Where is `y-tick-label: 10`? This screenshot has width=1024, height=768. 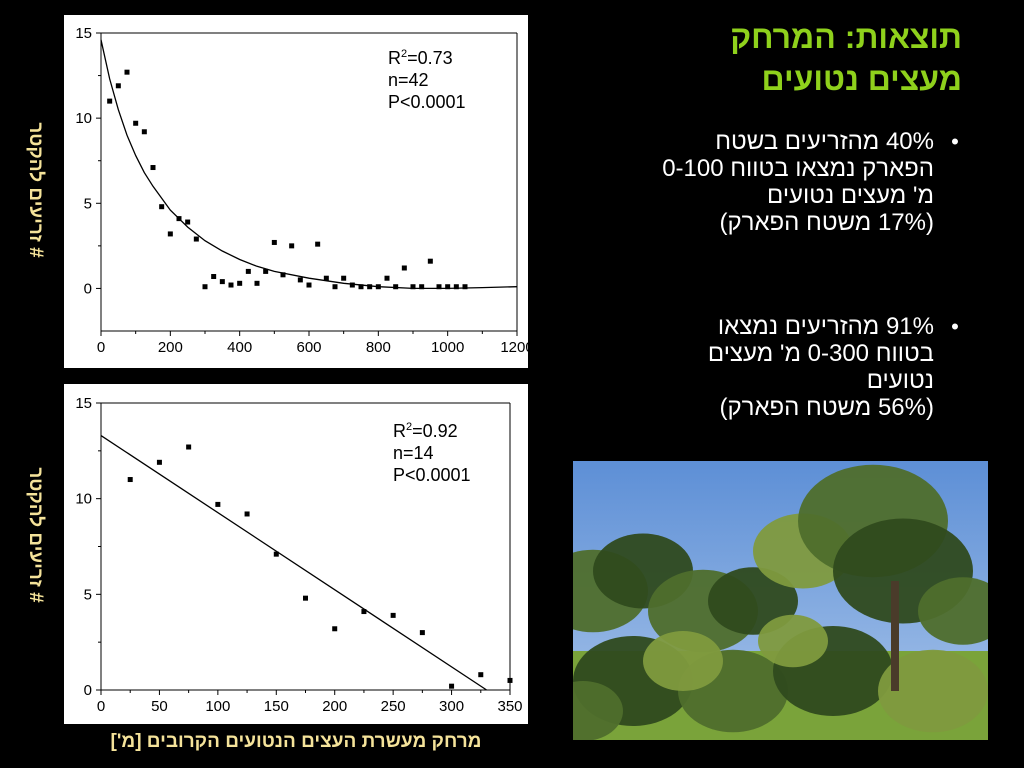
y-tick-label: 10 is located at coordinates (83, 118).